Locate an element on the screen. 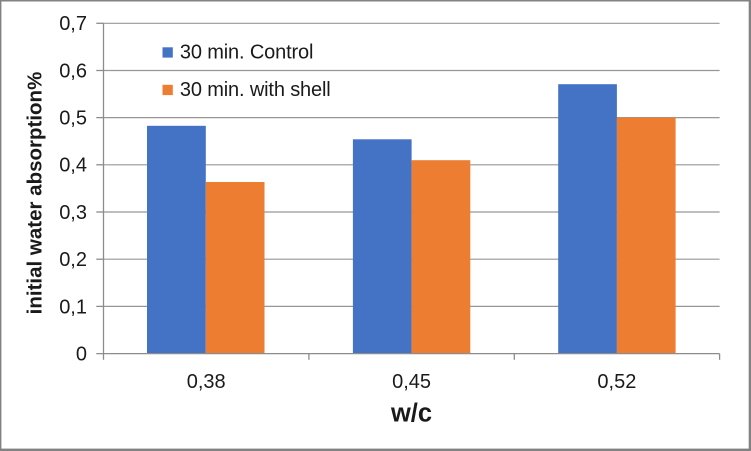  svg-text: 0,5 is located at coordinates (73, 119).